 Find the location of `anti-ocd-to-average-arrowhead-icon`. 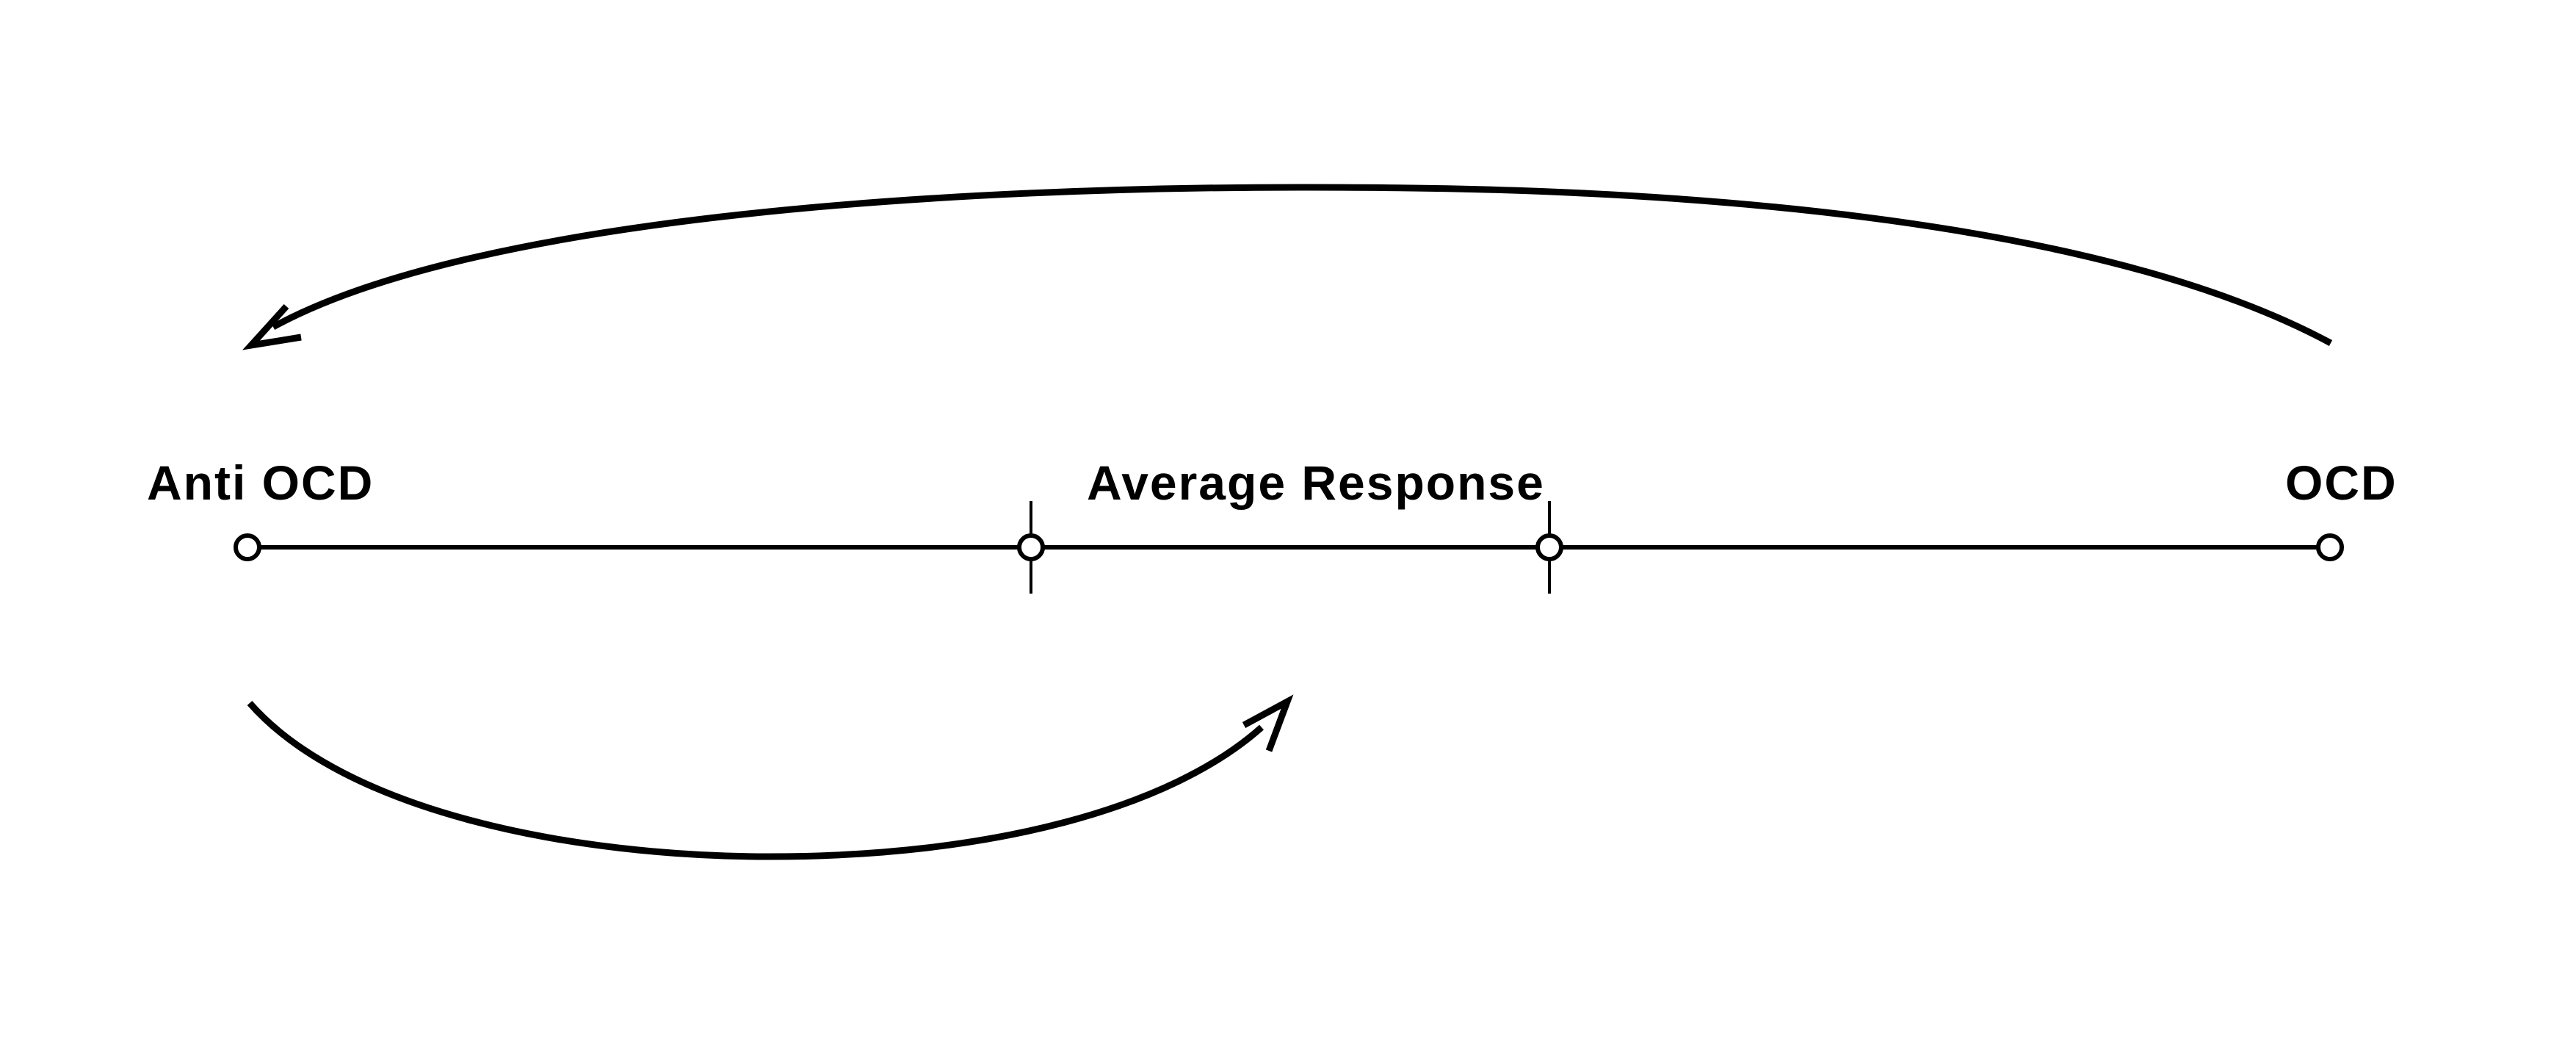

anti-ocd-to-average-arrowhead-icon is located at coordinates (1268, 723).